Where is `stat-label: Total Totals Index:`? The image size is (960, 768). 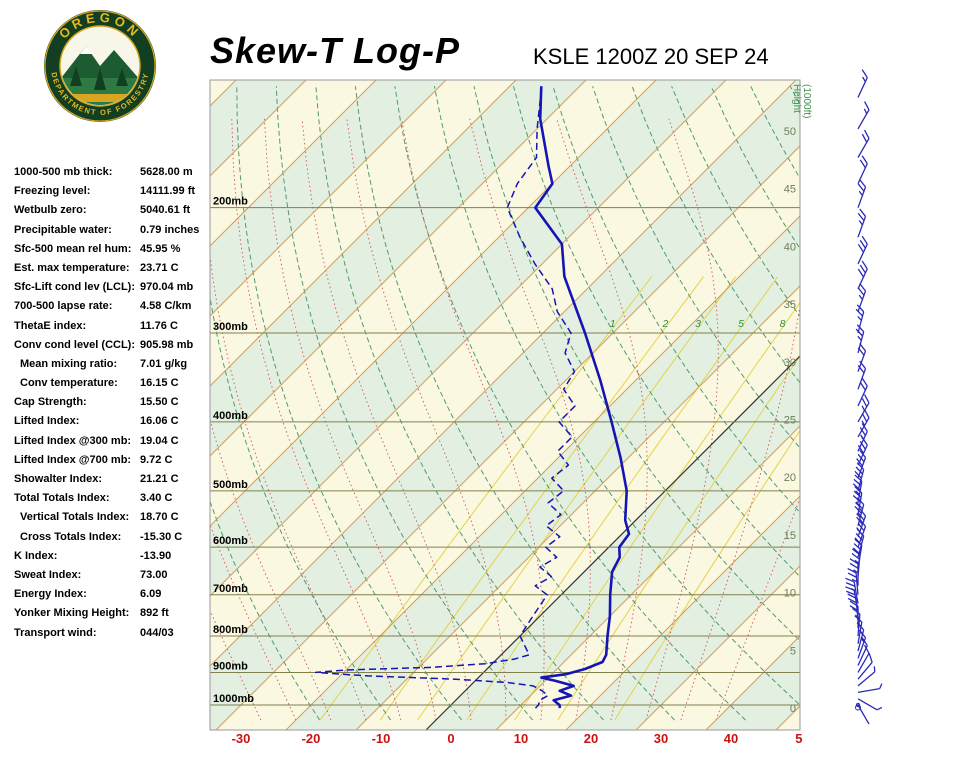
stat-label: Total Totals Index: is located at coordinates (62, 498).